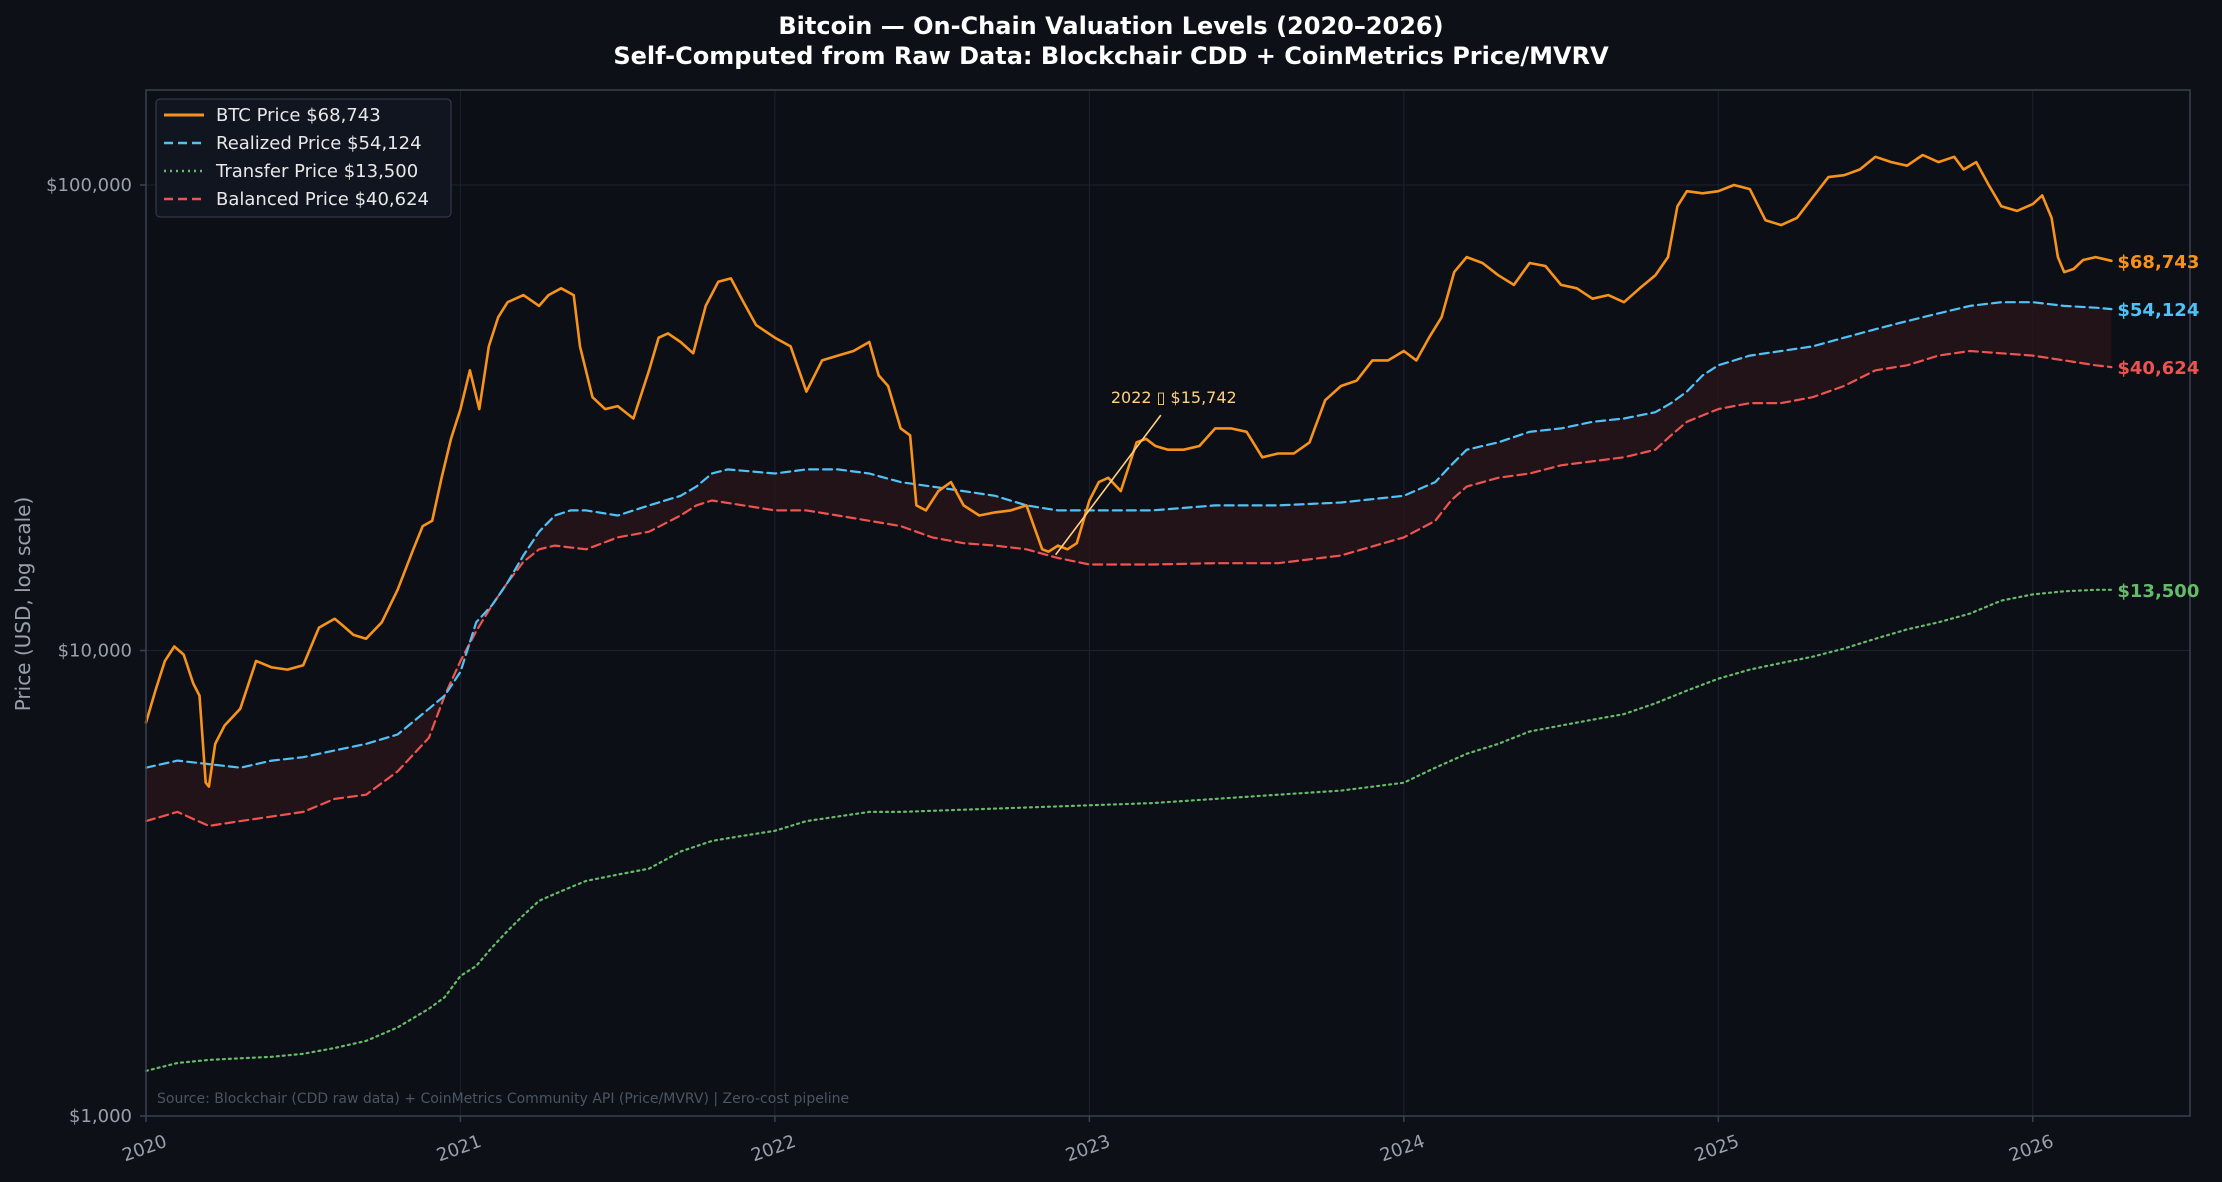 The image size is (2222, 1182). I want to click on y-tick-label-10000: $10,000, so click(95, 651).